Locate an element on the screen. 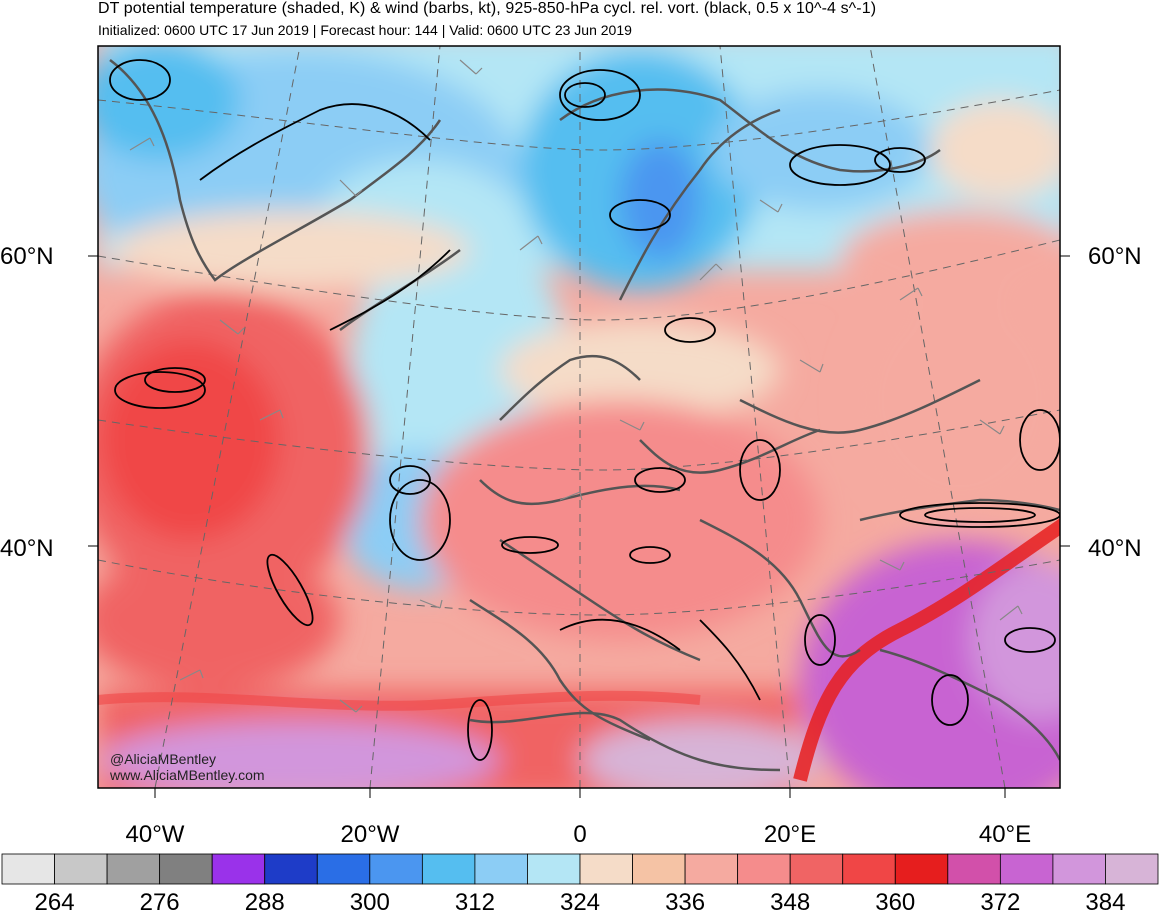  lat-label-right: 60°N is located at coordinates (1115, 256).